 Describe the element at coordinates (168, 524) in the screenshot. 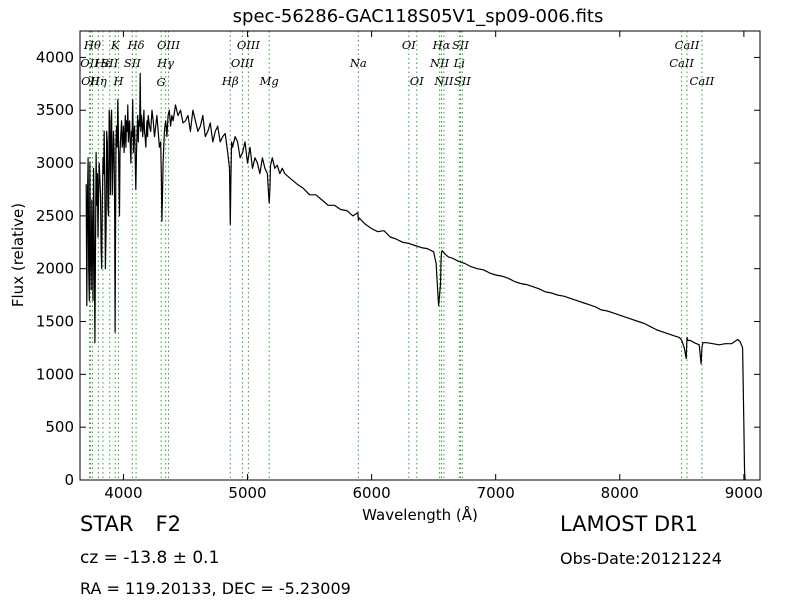

I see `object-subclass: F2` at that location.